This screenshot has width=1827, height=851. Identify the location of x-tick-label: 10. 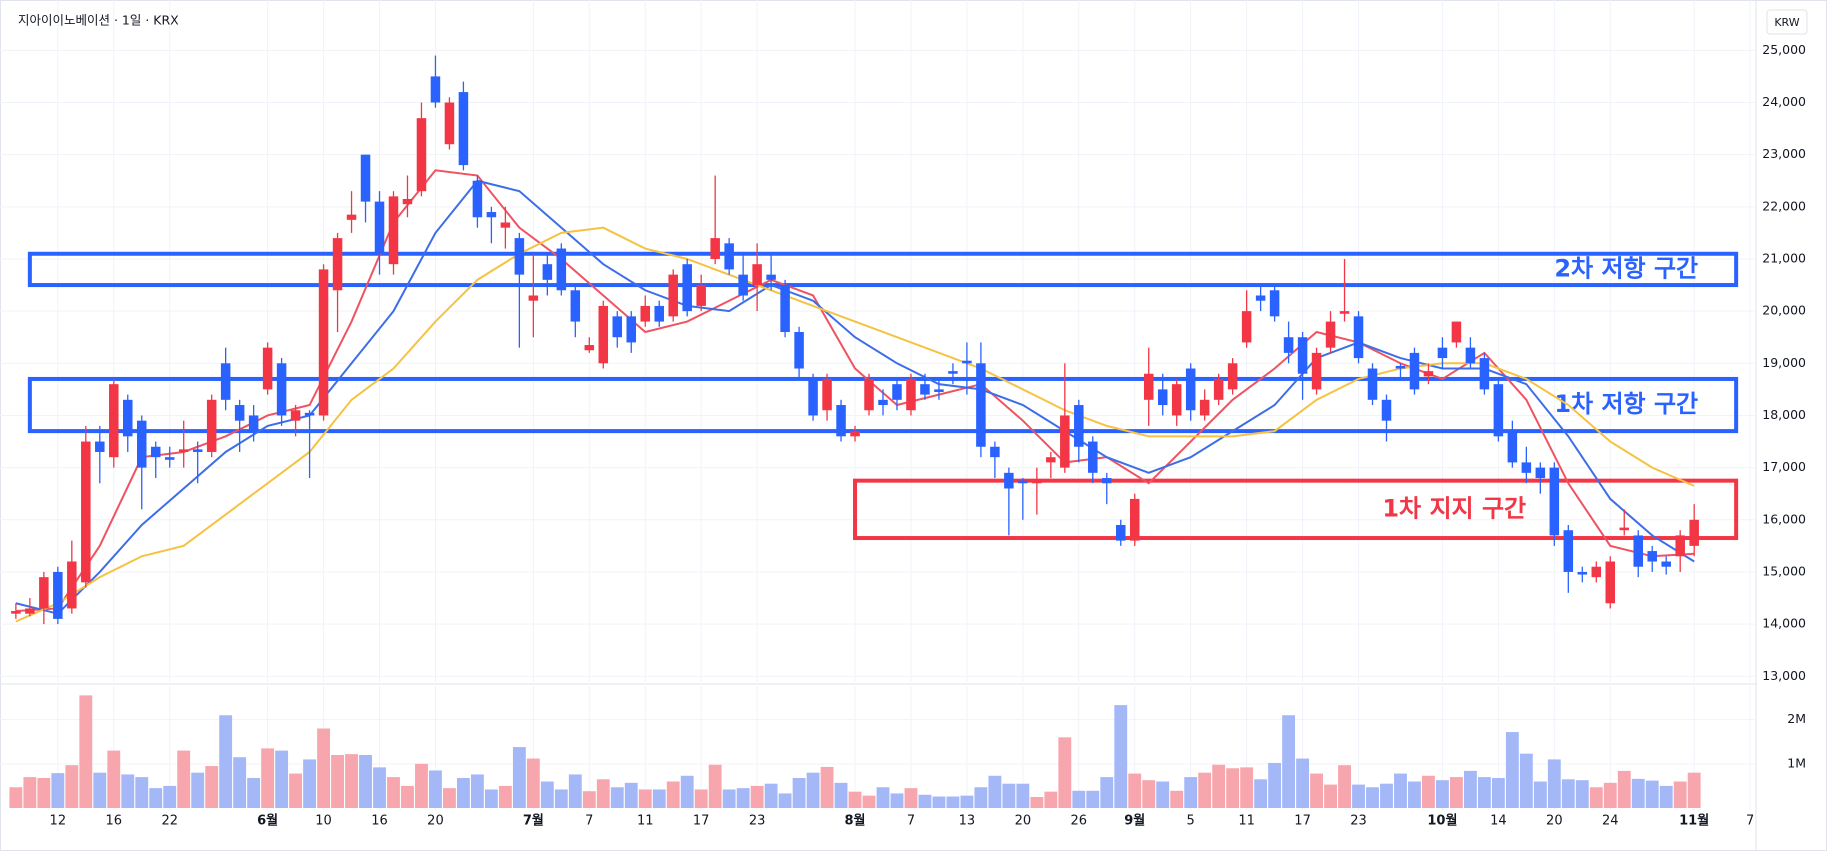
(323, 821).